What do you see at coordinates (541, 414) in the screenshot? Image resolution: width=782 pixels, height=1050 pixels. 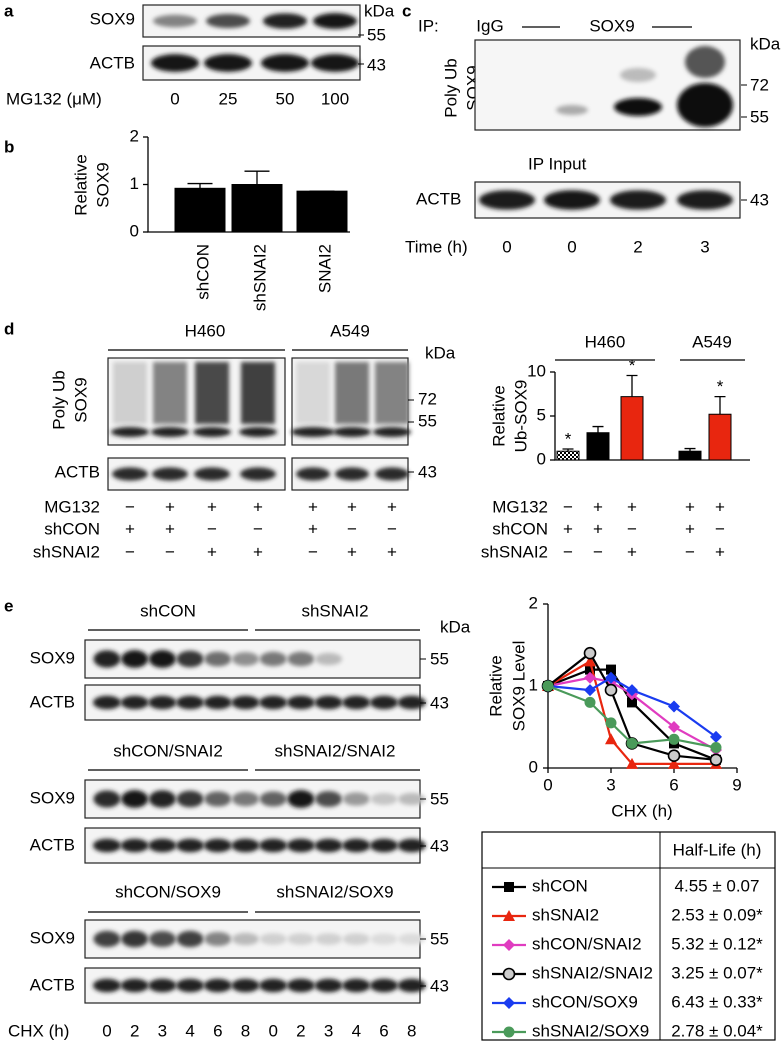 I see `y-tick-label: 5` at bounding box center [541, 414].